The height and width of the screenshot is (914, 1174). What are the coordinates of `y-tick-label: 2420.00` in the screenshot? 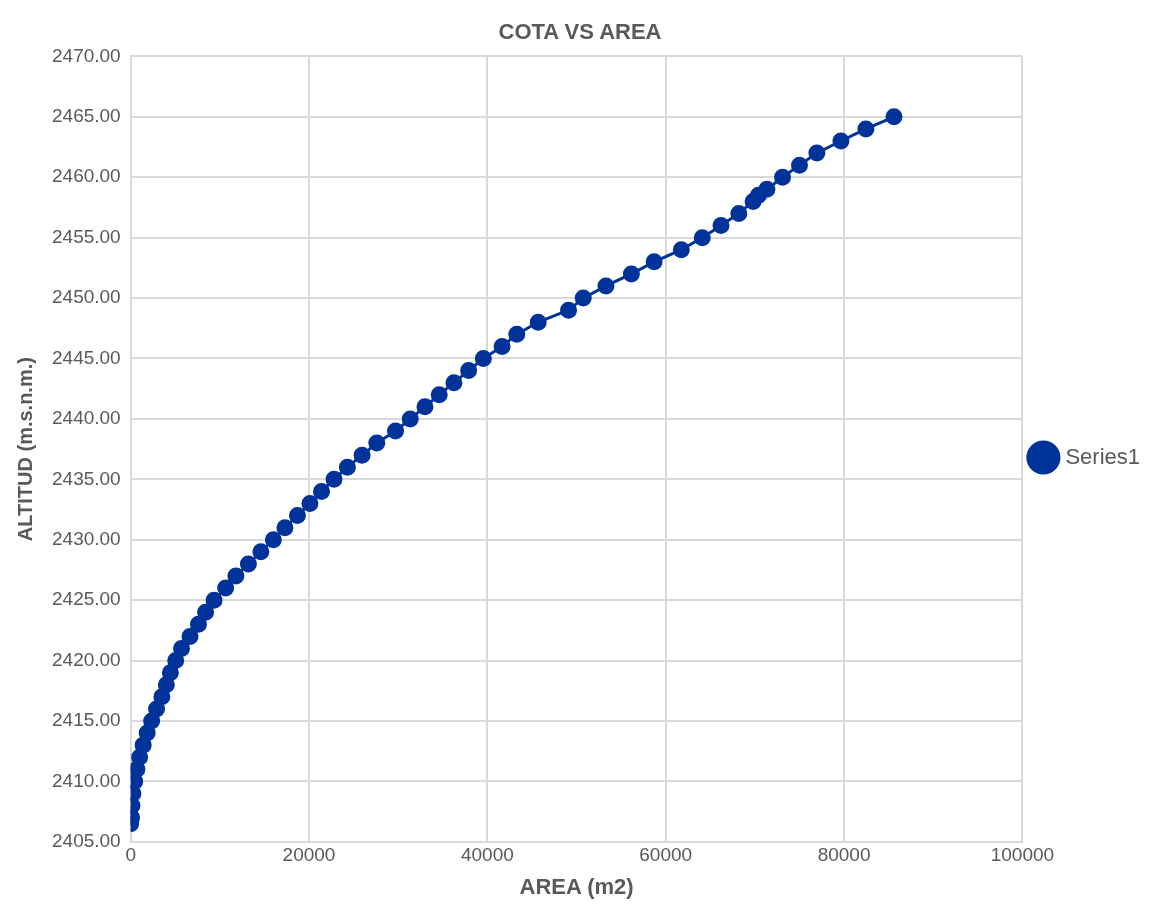 It's located at (86, 659).